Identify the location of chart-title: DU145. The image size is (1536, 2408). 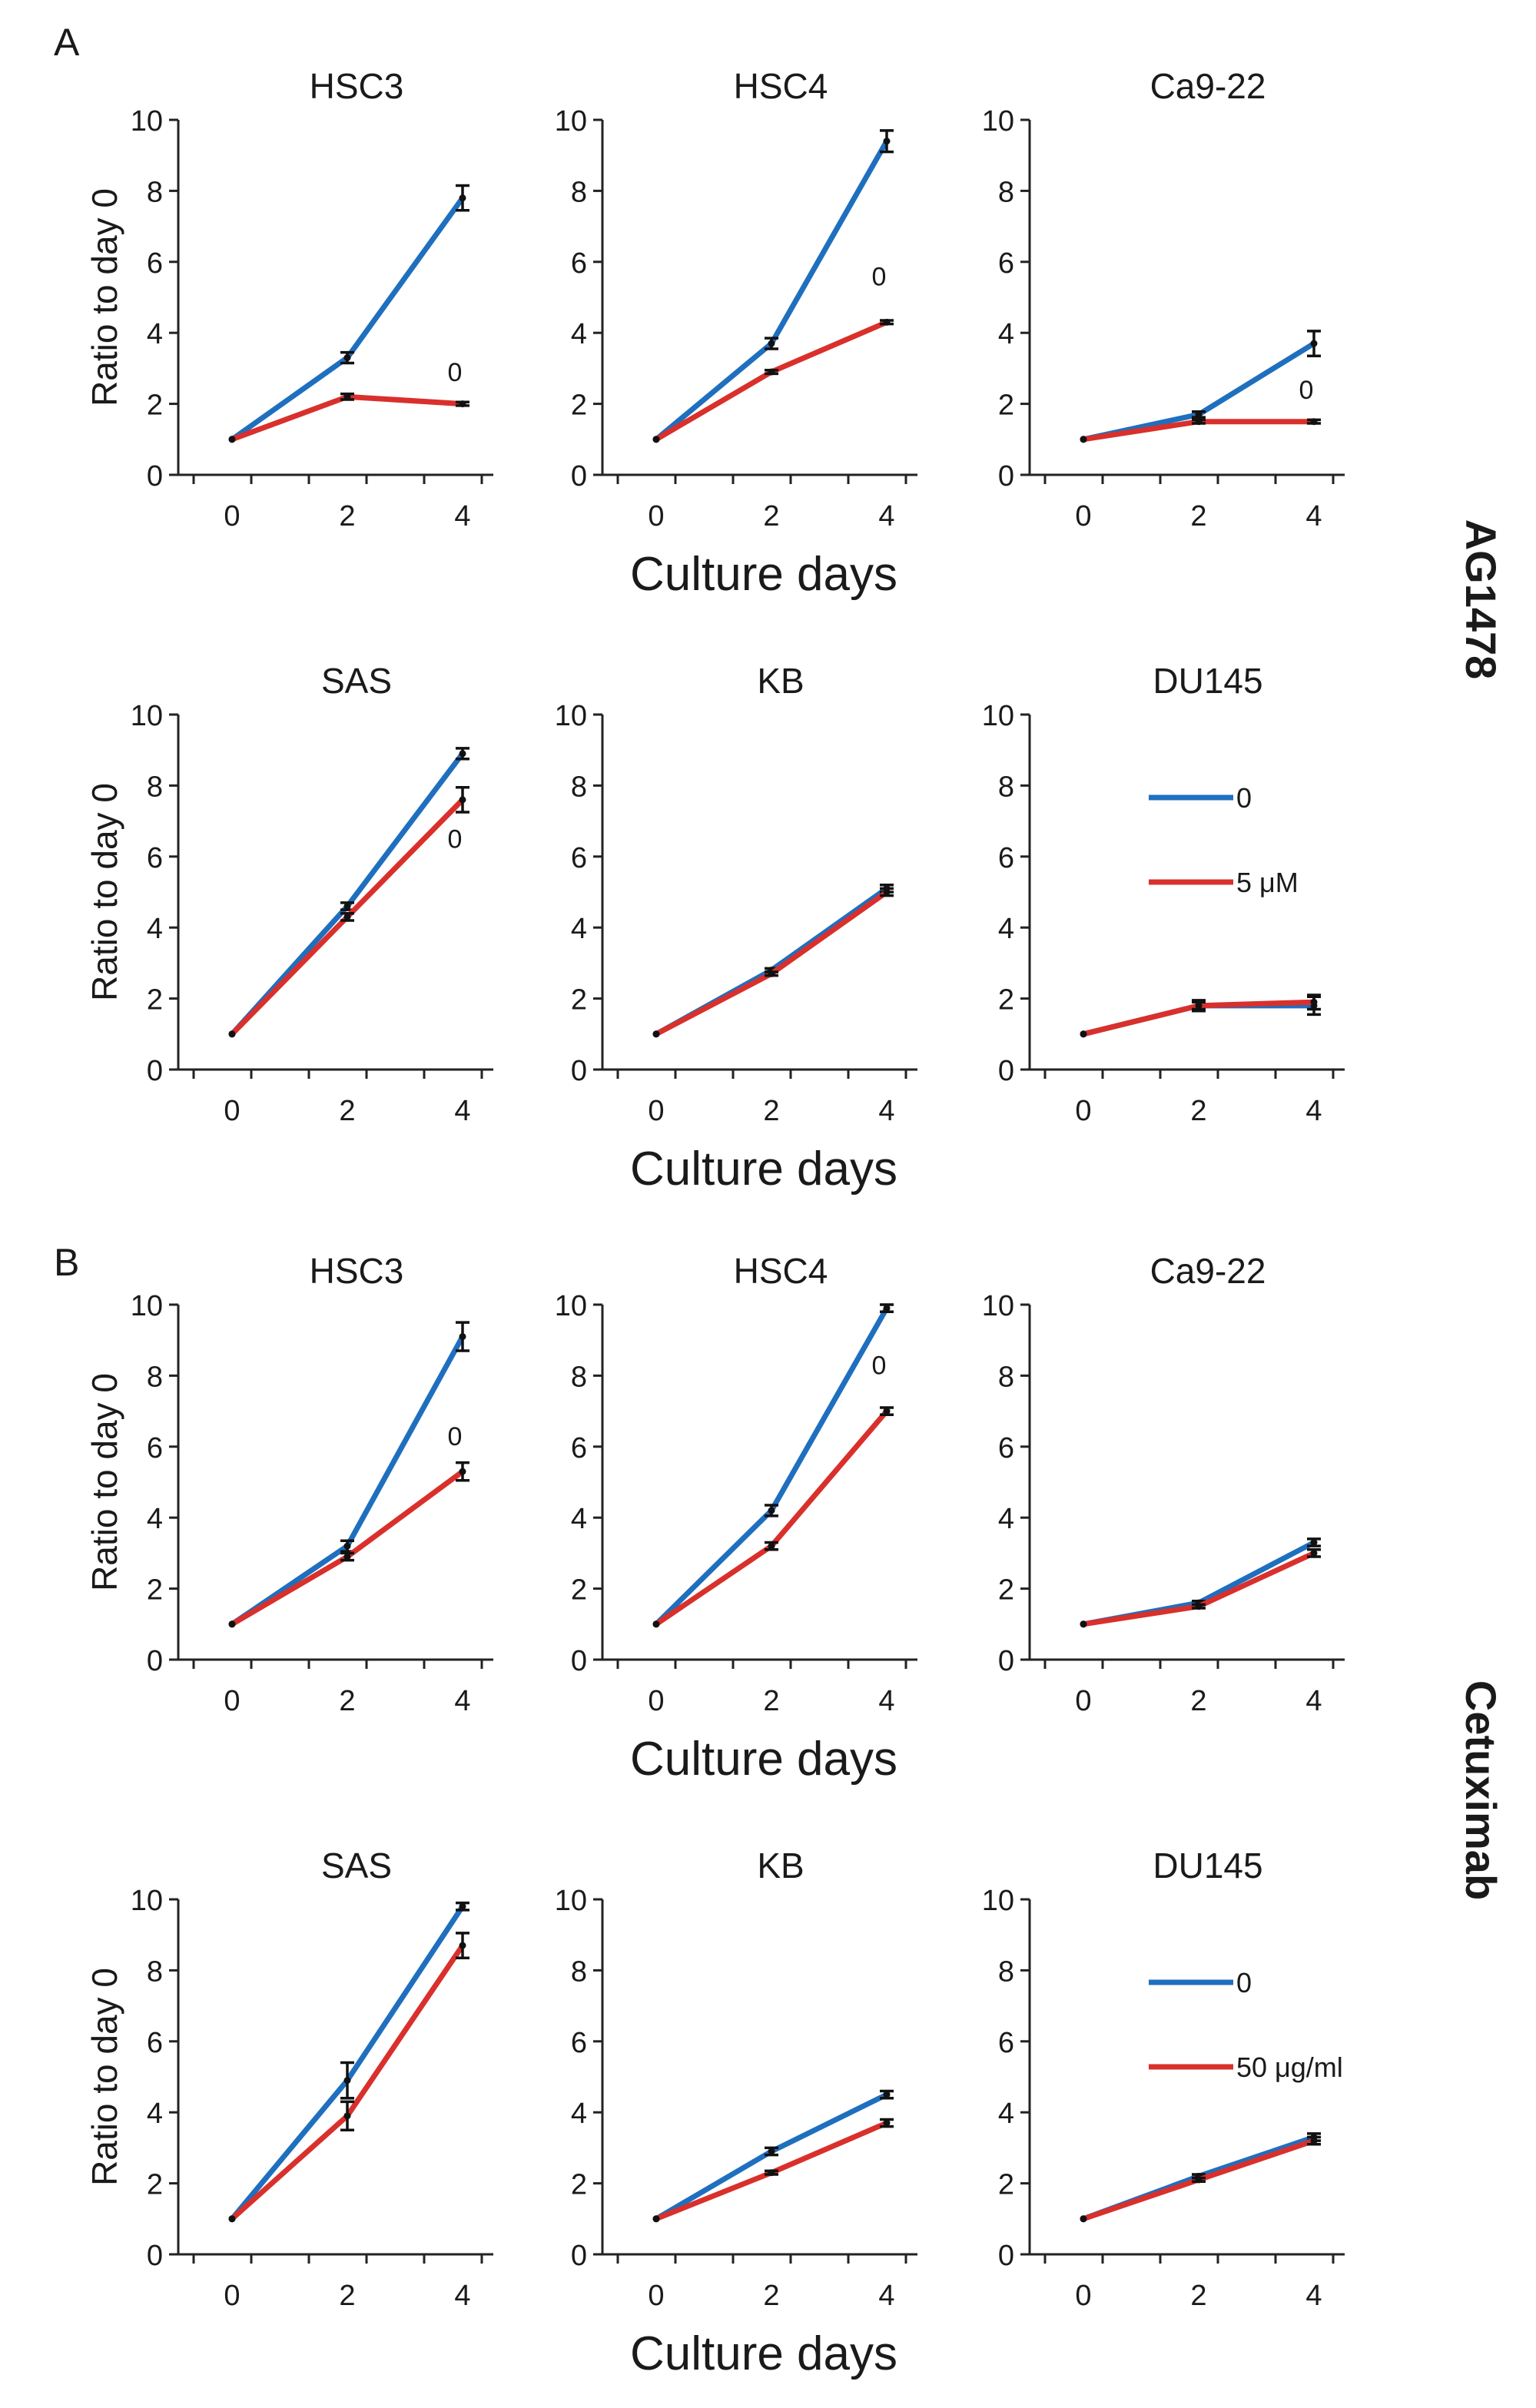
(1207, 681).